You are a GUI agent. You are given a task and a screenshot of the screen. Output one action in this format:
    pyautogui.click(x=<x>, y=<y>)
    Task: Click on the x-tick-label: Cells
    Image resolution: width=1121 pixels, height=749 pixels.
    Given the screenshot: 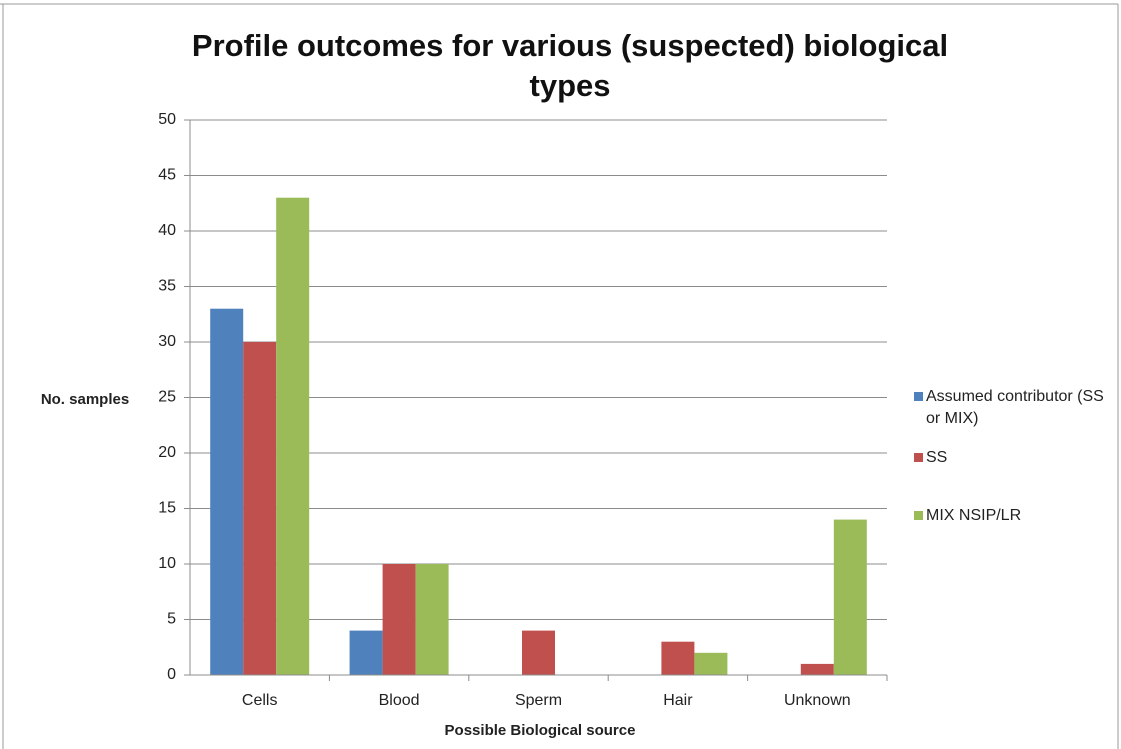 What is the action you would take?
    pyautogui.click(x=260, y=700)
    